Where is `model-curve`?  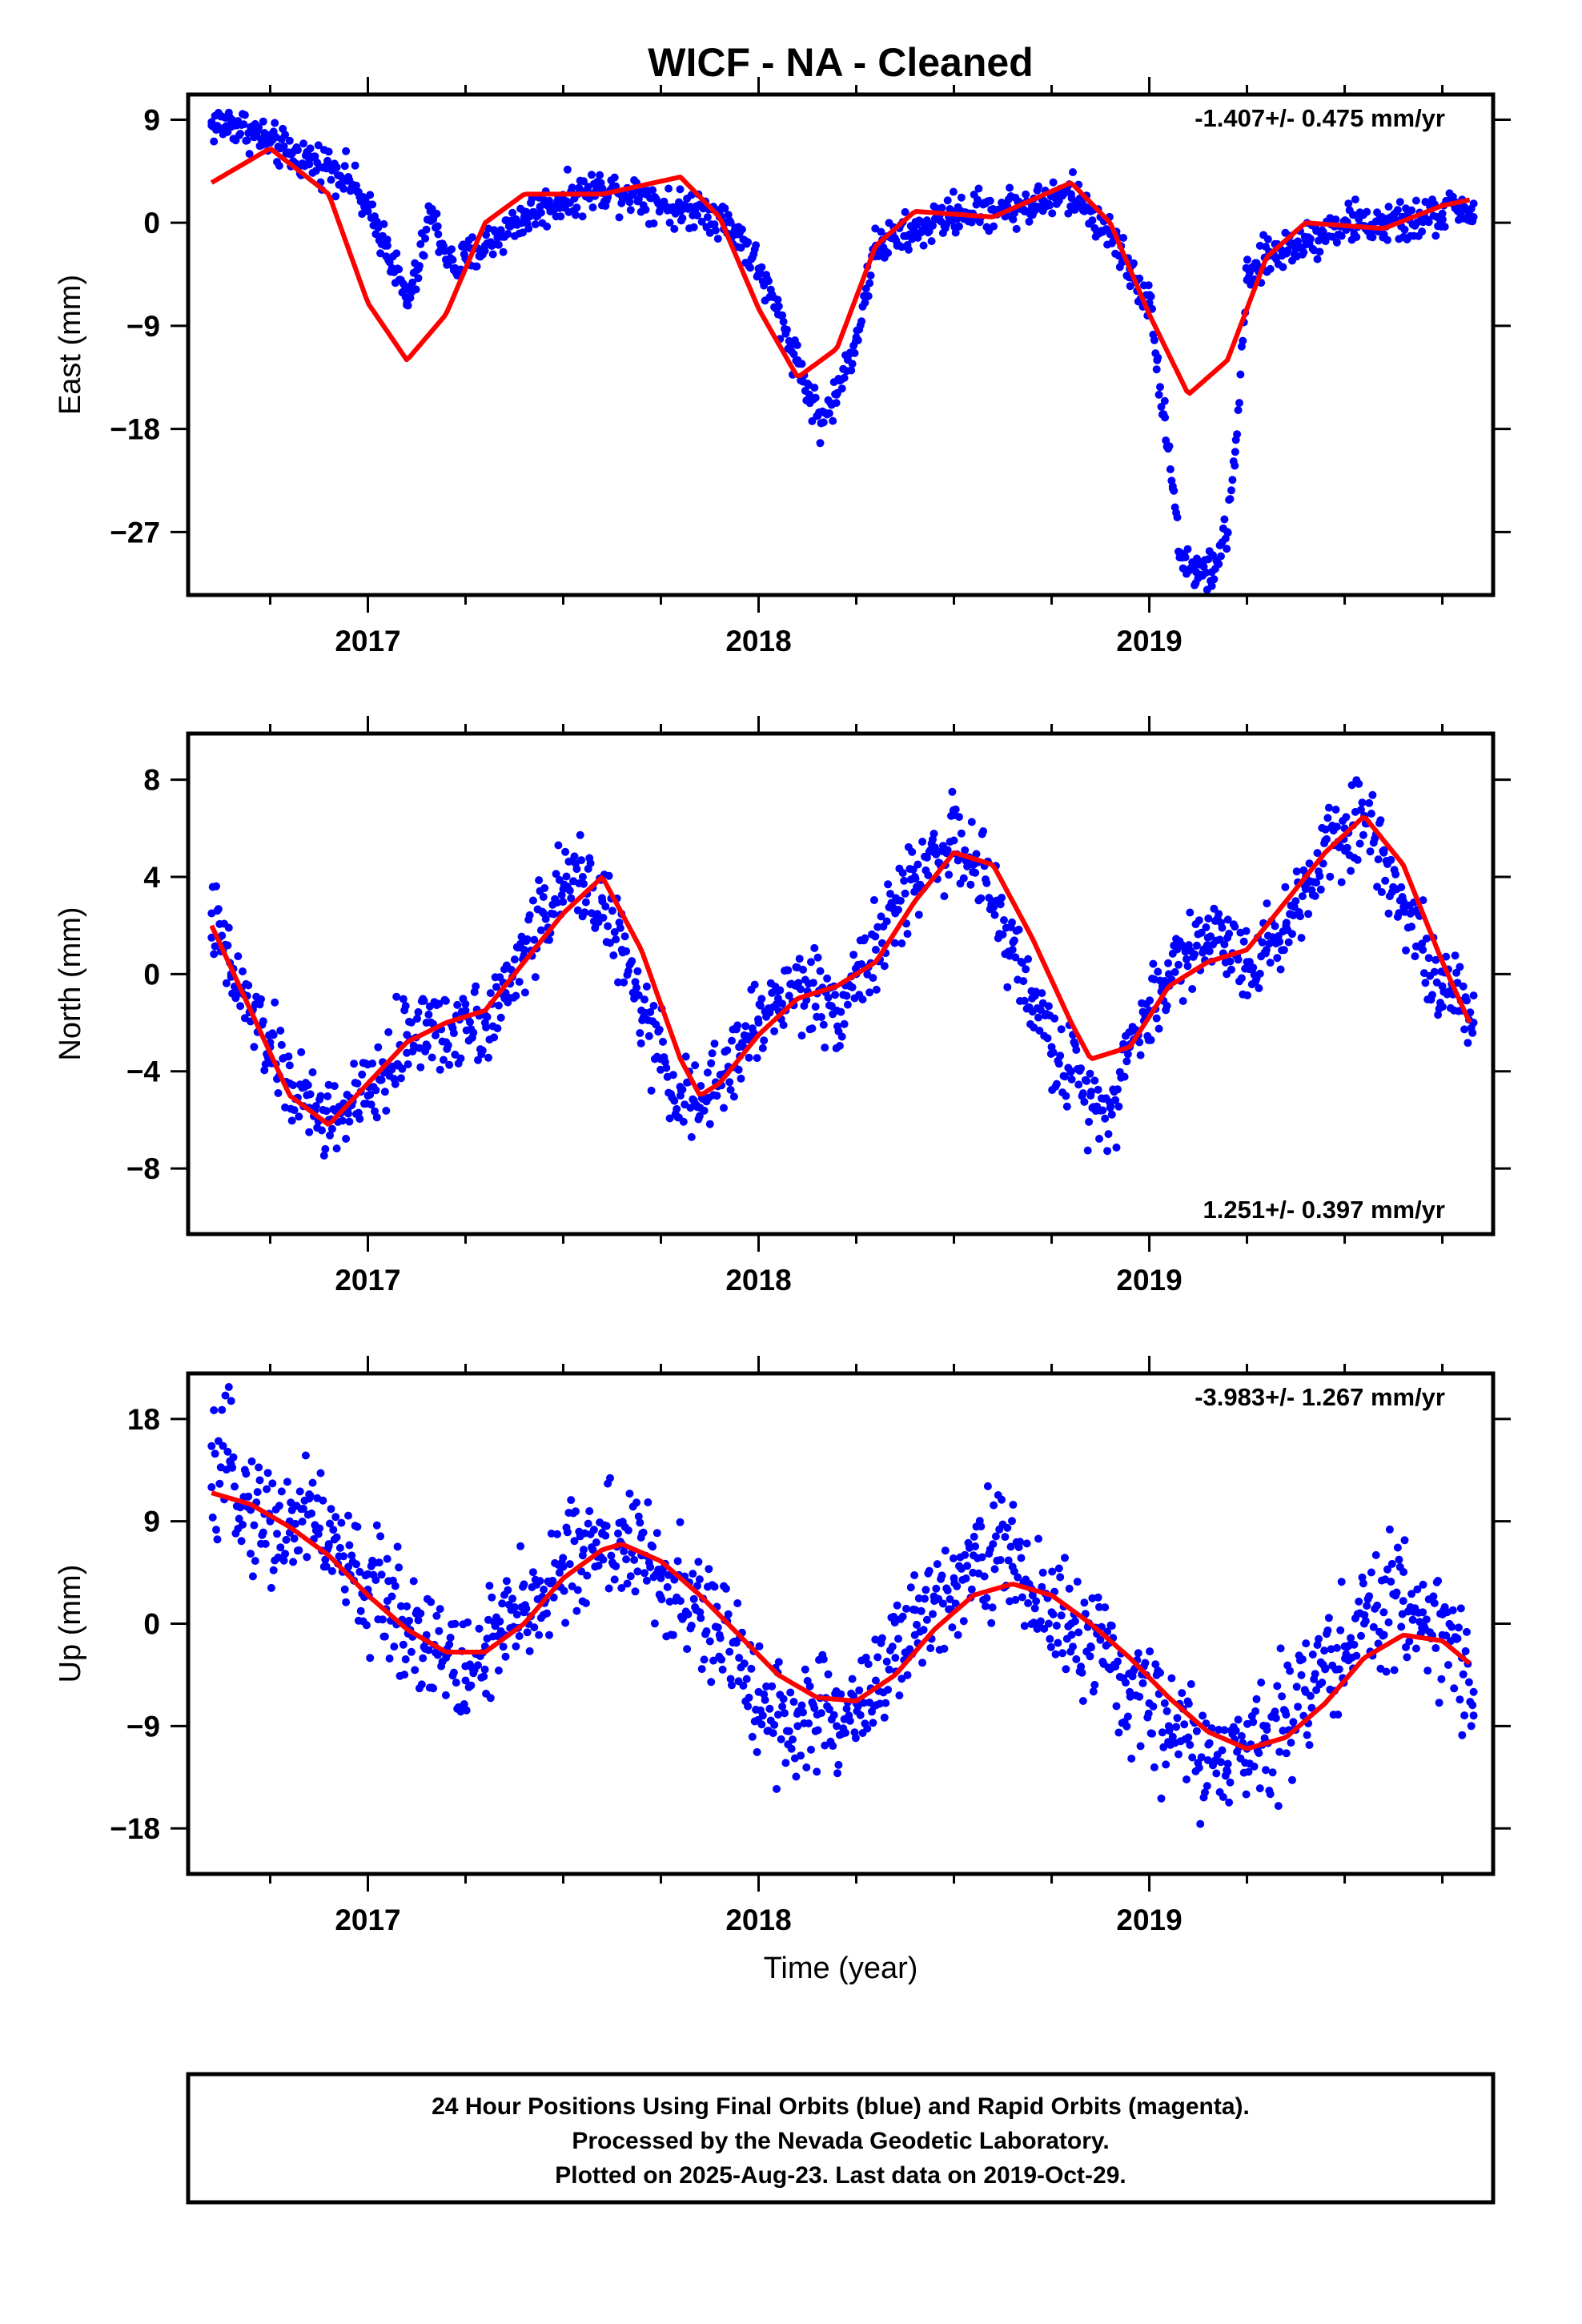
model-curve is located at coordinates (842, 1620).